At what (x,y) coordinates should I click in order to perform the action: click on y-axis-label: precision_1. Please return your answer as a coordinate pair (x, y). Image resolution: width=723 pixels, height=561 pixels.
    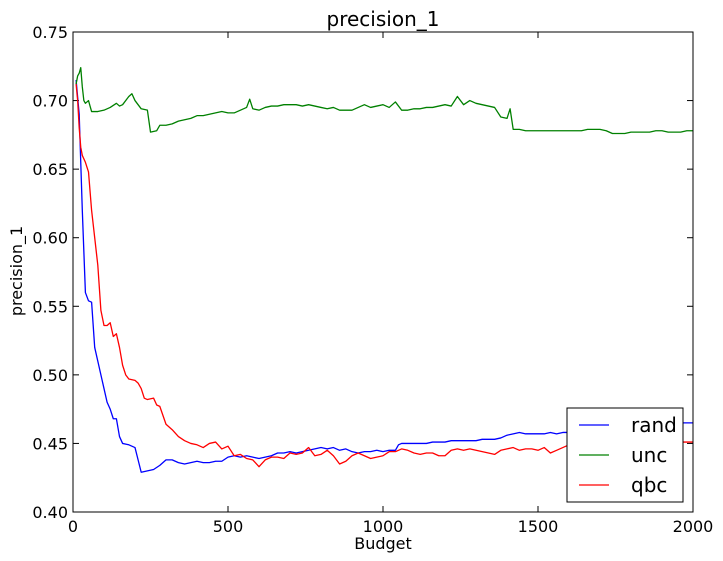
    Looking at the image, I should click on (17, 271).